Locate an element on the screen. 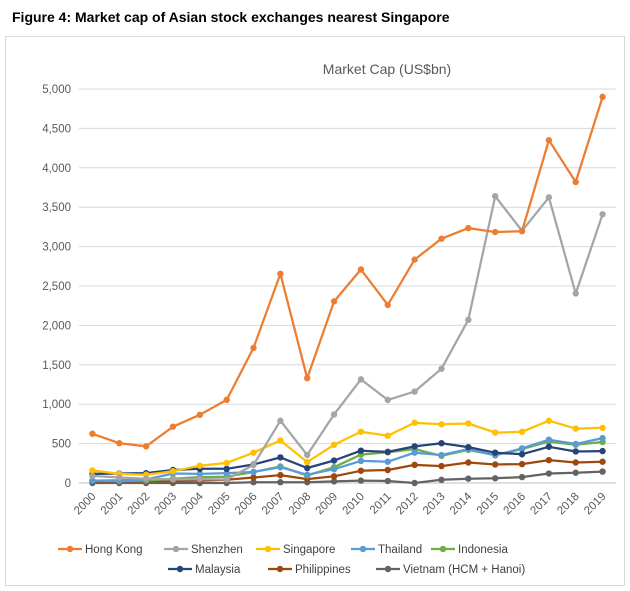  x-tick-label: 2015 is located at coordinates (488, 504).